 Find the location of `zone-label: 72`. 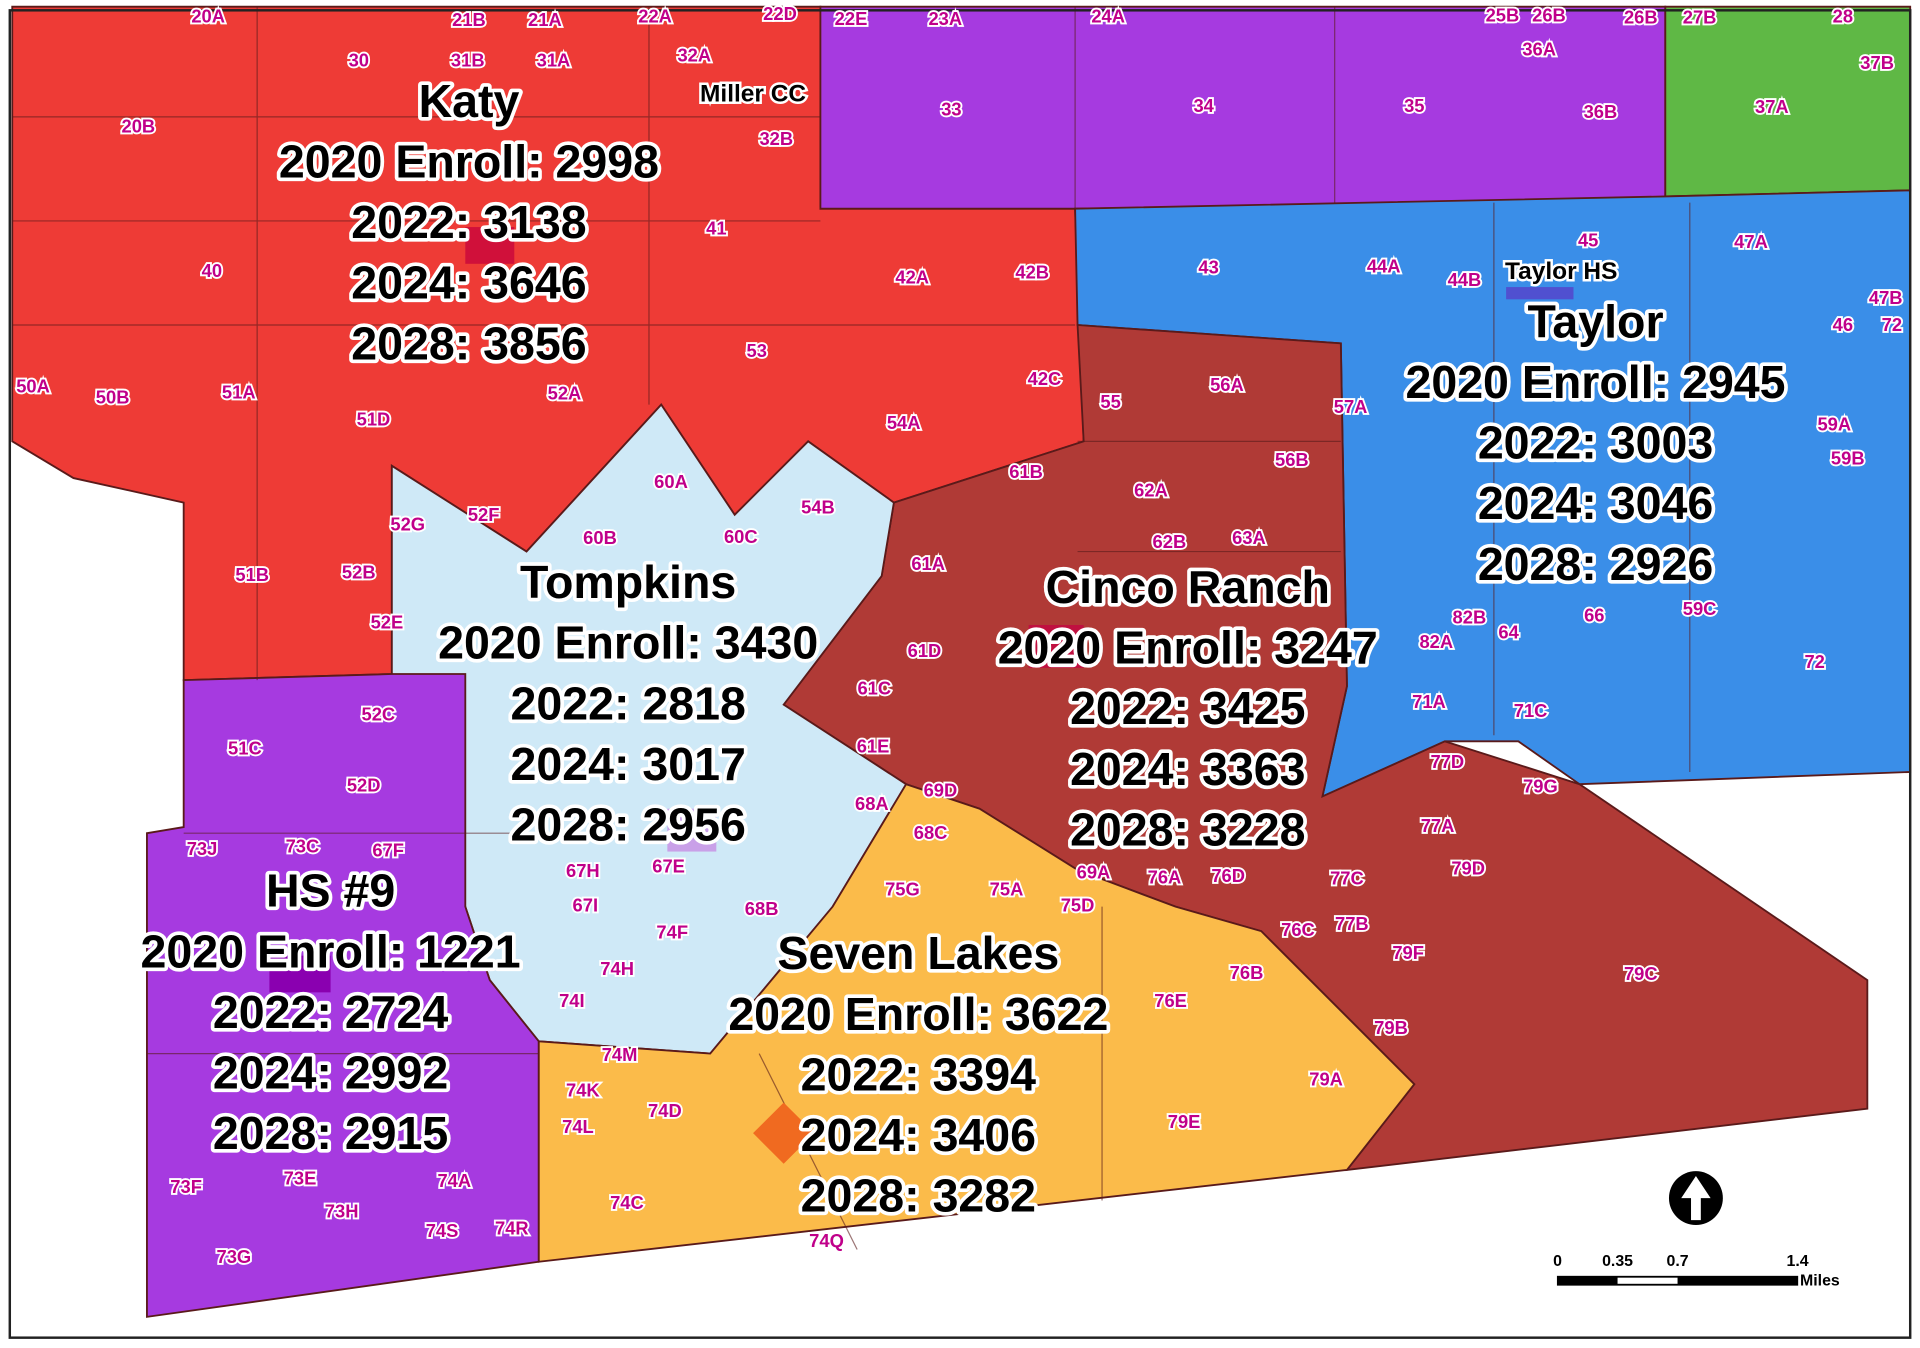

zone-label: 72 is located at coordinates (1814, 661).